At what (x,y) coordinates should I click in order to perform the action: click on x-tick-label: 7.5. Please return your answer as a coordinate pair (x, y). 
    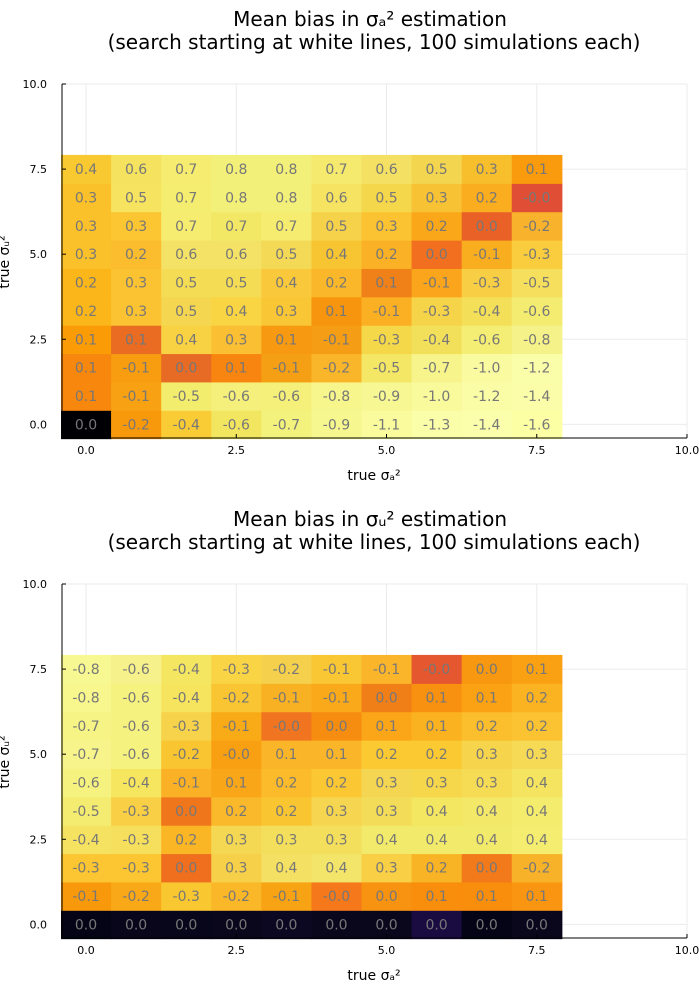
    Looking at the image, I should click on (537, 450).